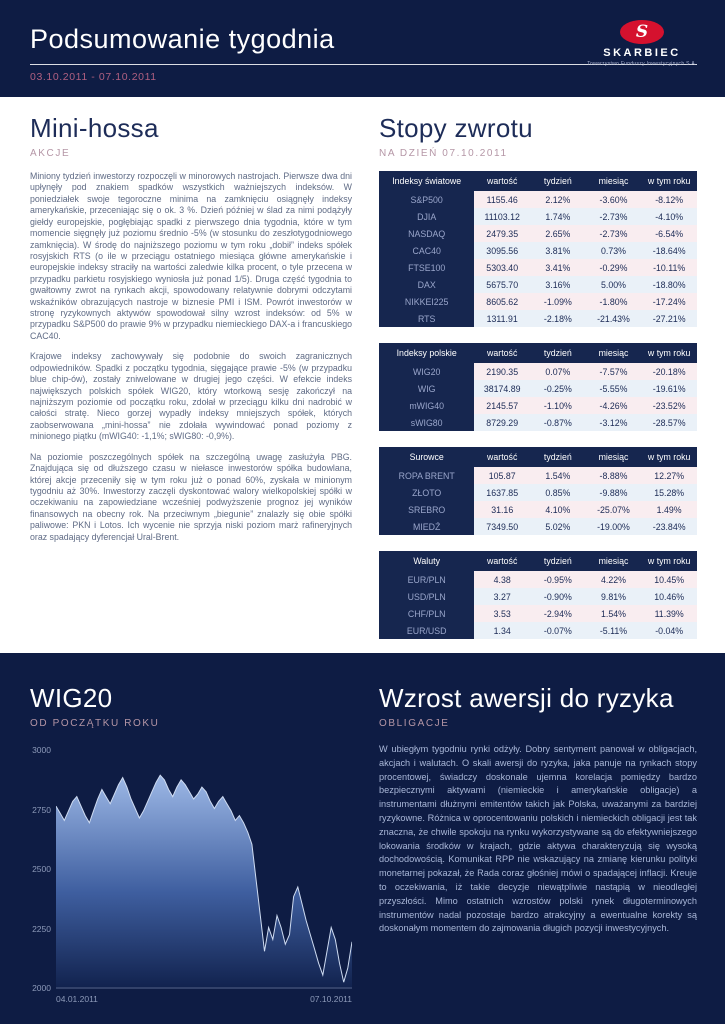 The height and width of the screenshot is (1024, 725). Describe the element at coordinates (502, 596) in the screenshot. I see `cell-value: 3.27` at that location.